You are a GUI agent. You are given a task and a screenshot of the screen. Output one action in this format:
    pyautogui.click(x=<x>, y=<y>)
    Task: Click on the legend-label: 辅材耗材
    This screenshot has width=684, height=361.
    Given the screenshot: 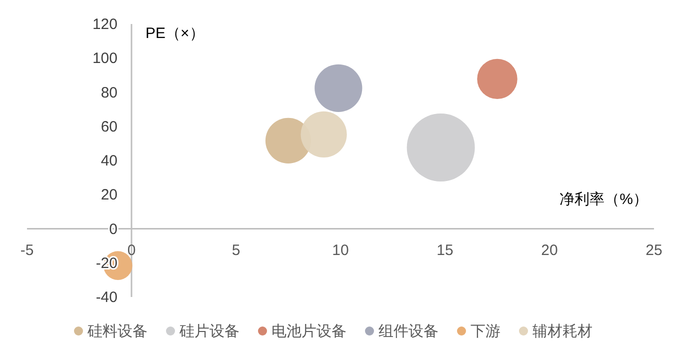 What is the action you would take?
    pyautogui.click(x=562, y=331)
    